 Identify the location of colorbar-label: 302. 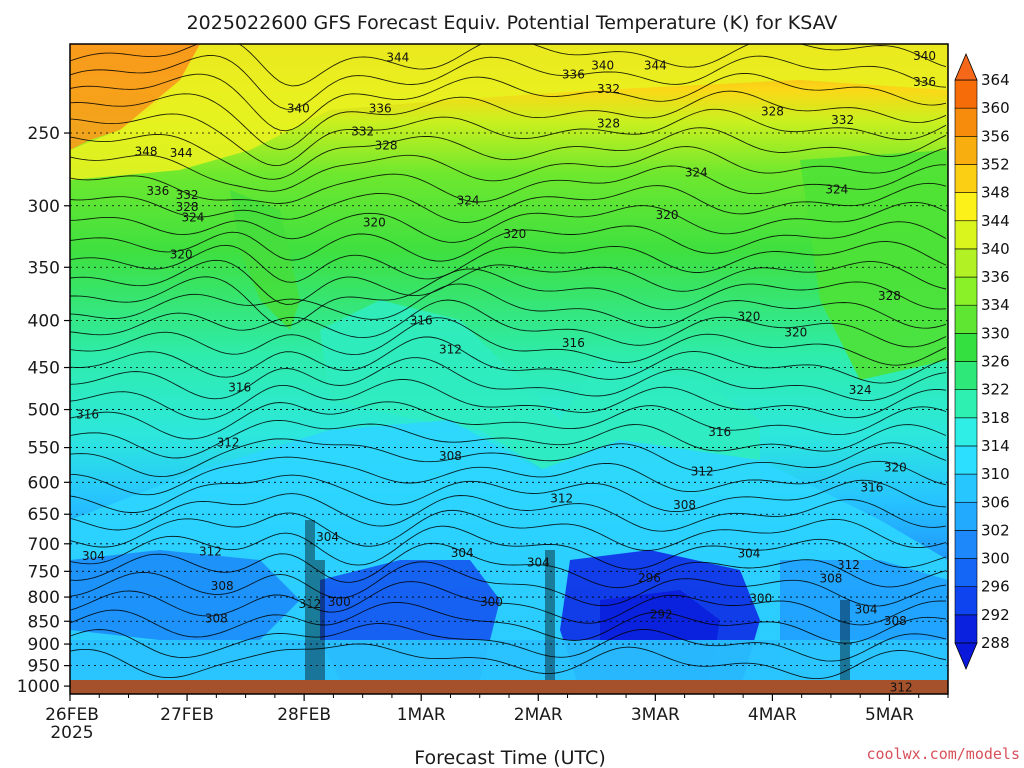
(995, 530).